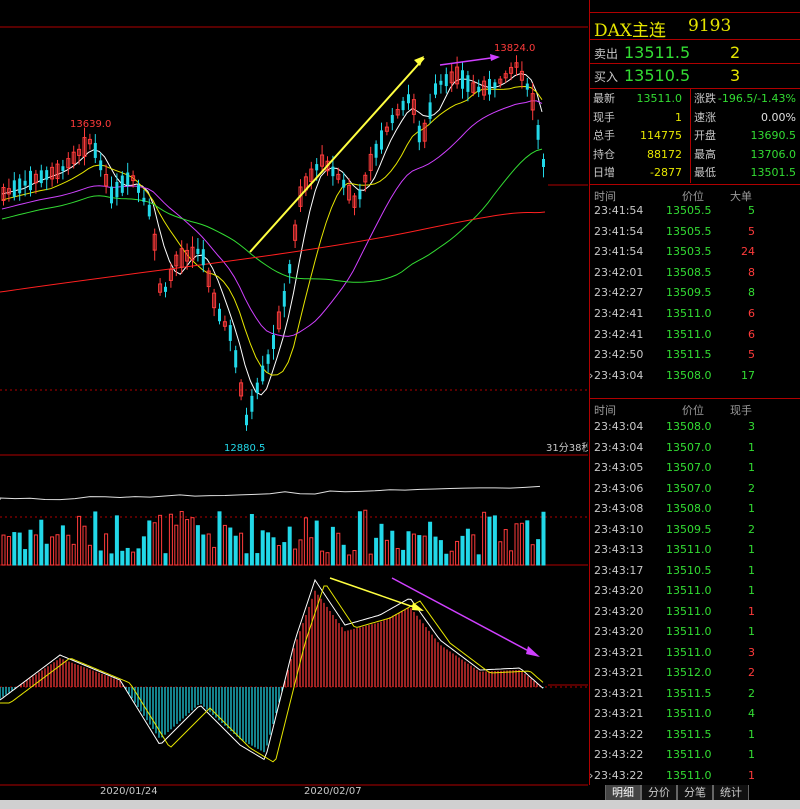 The height and width of the screenshot is (809, 800). Describe the element at coordinates (661, 135) in the screenshot. I see `stat-value: 114775` at that location.